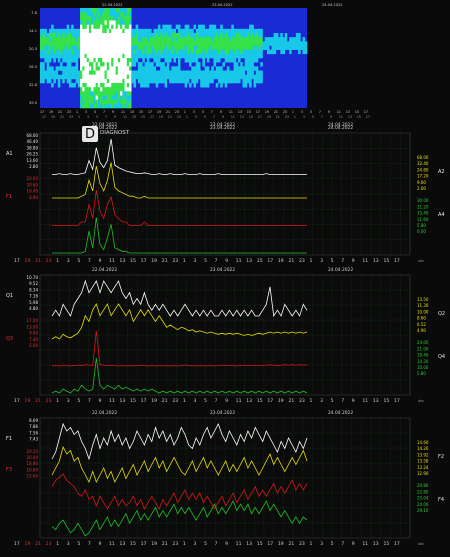 This screenshot has height=557, width=450. I want to click on panel-a-x-tick: 23, so click(302, 261).